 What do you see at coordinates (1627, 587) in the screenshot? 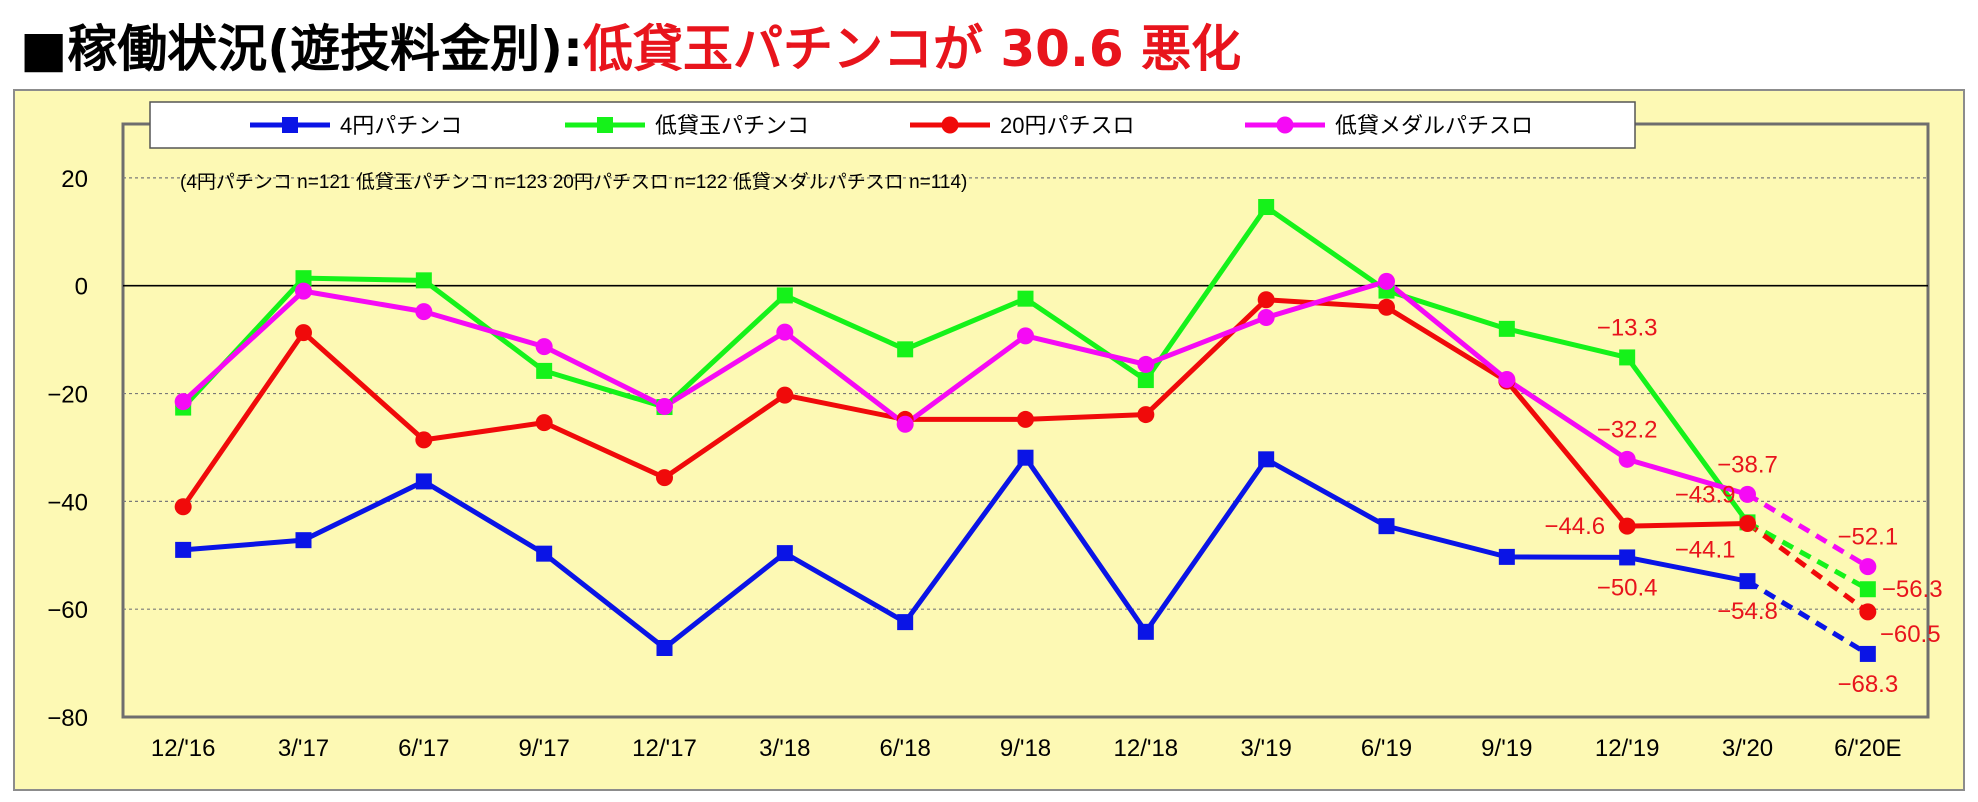
I see `data-label: −50.4` at bounding box center [1627, 587].